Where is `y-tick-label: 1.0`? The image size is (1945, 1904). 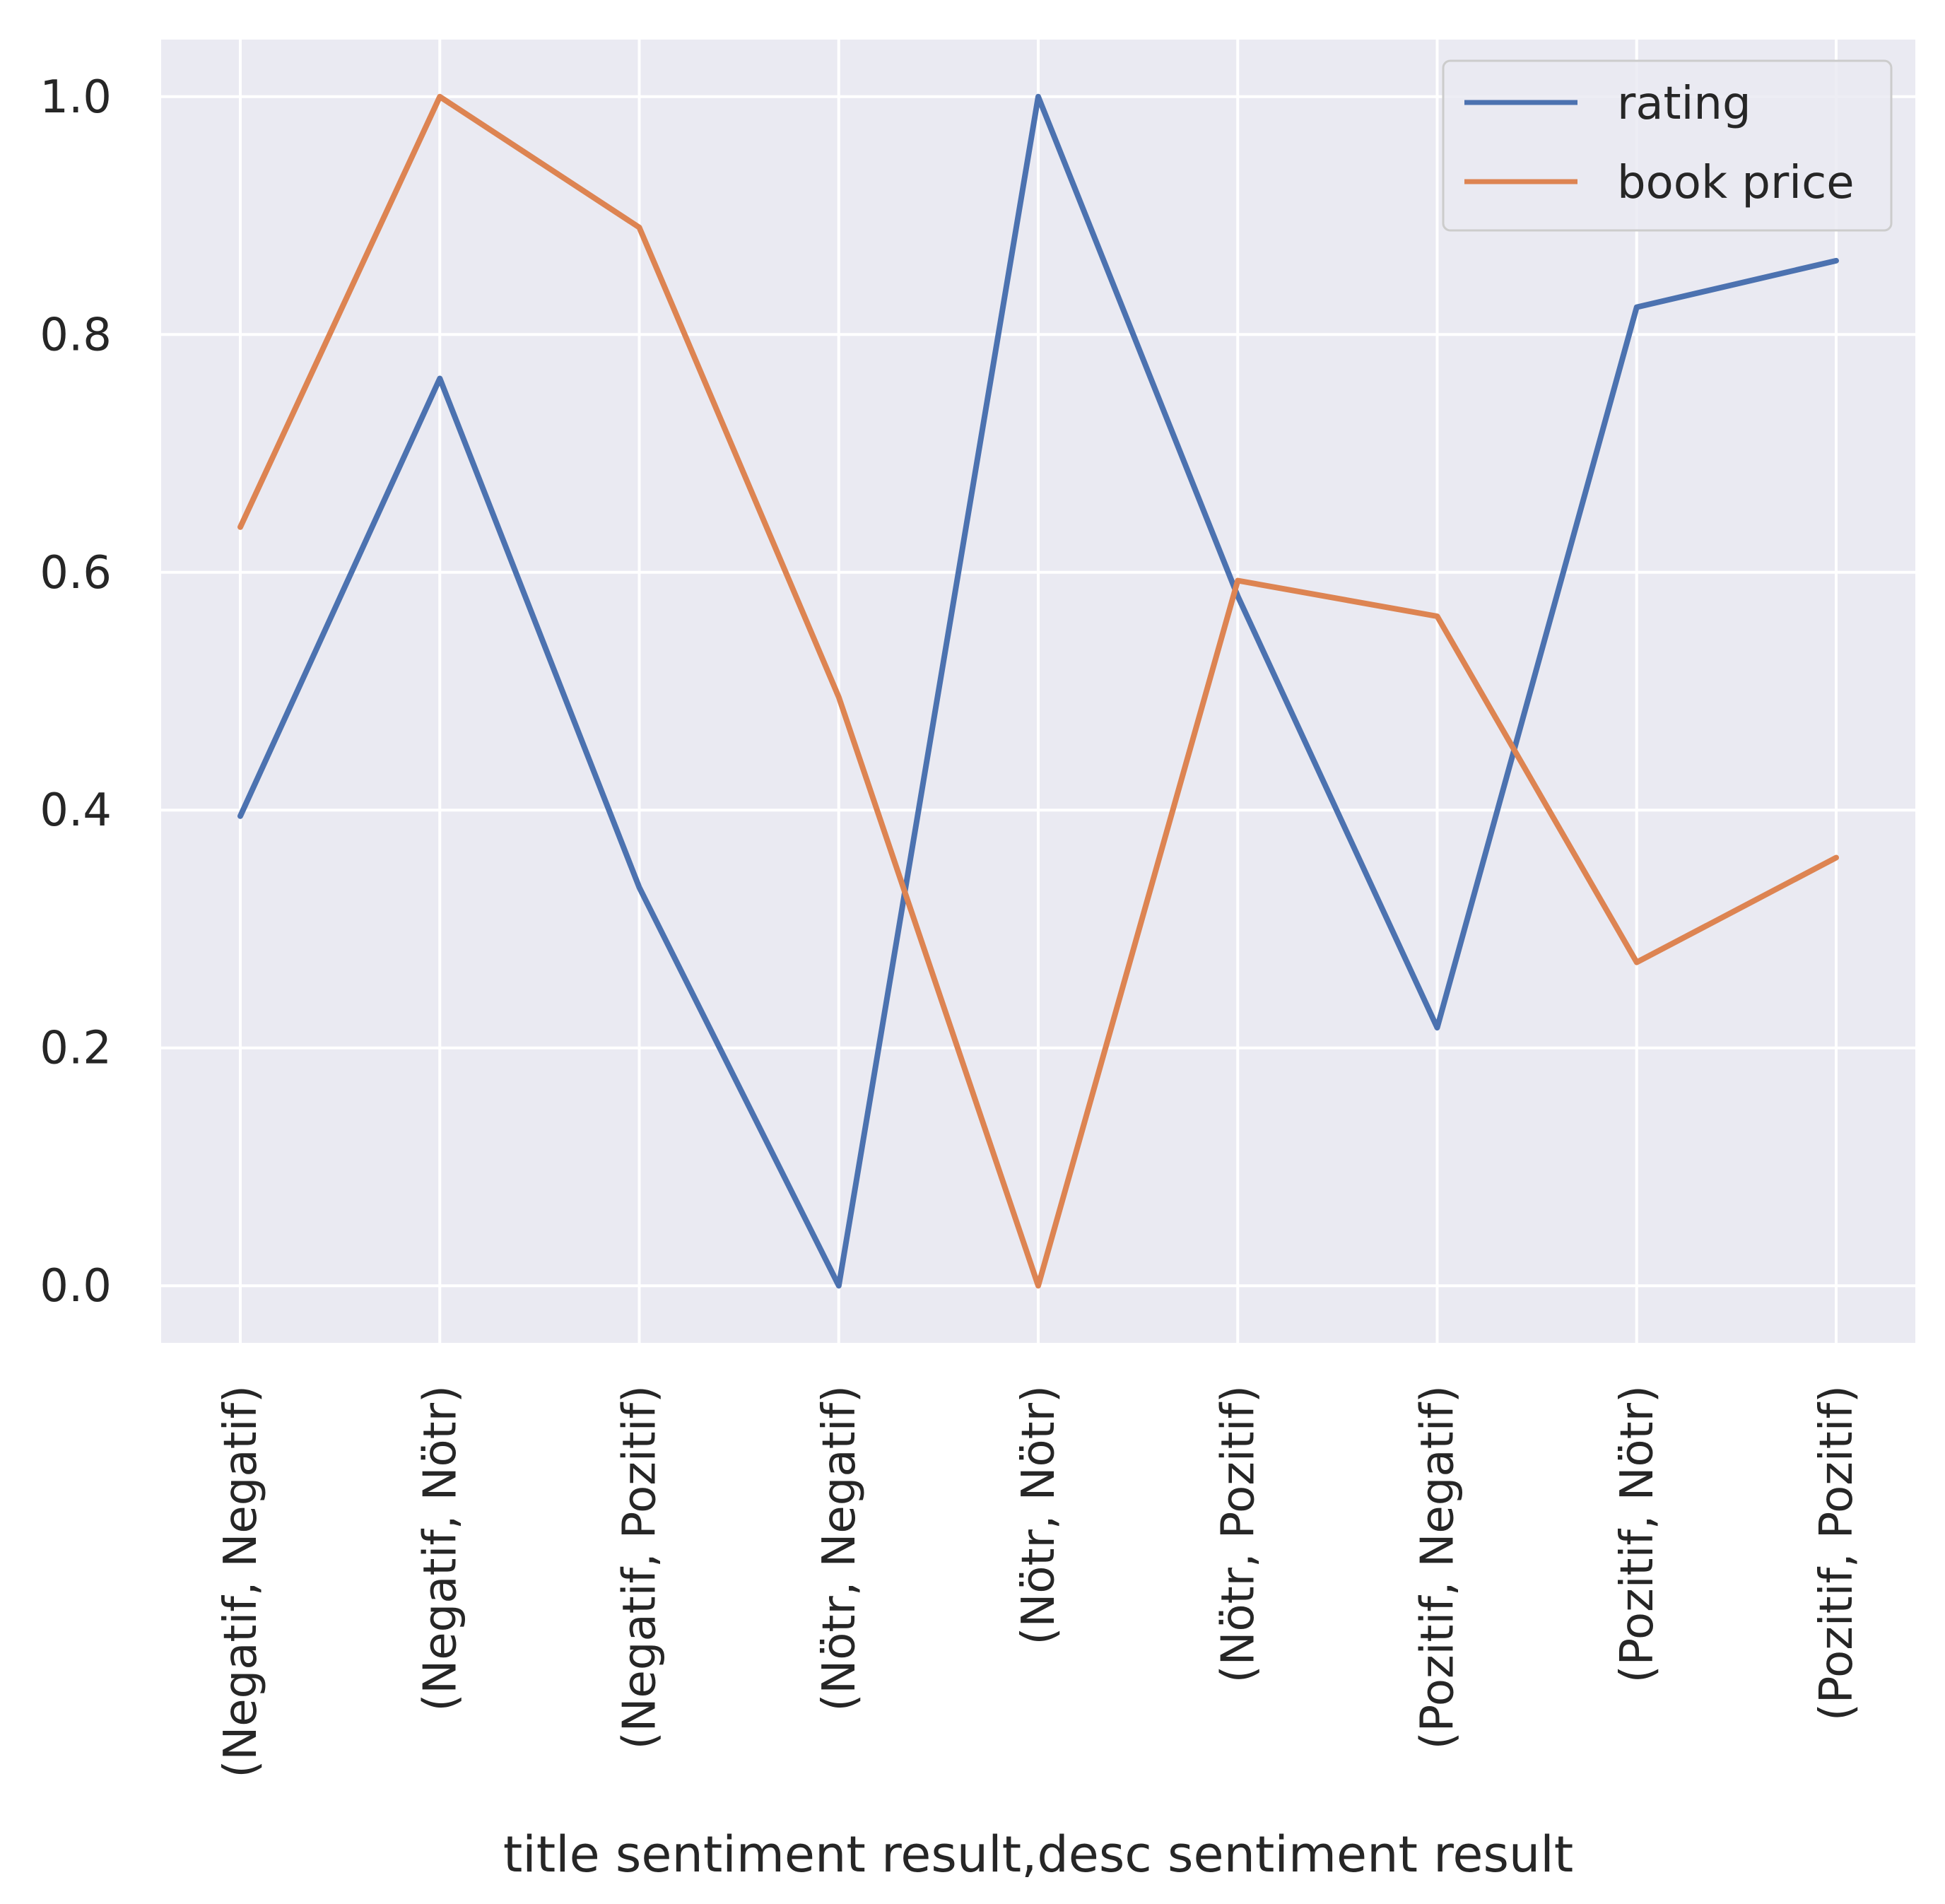 y-tick-label: 1.0 is located at coordinates (76, 98).